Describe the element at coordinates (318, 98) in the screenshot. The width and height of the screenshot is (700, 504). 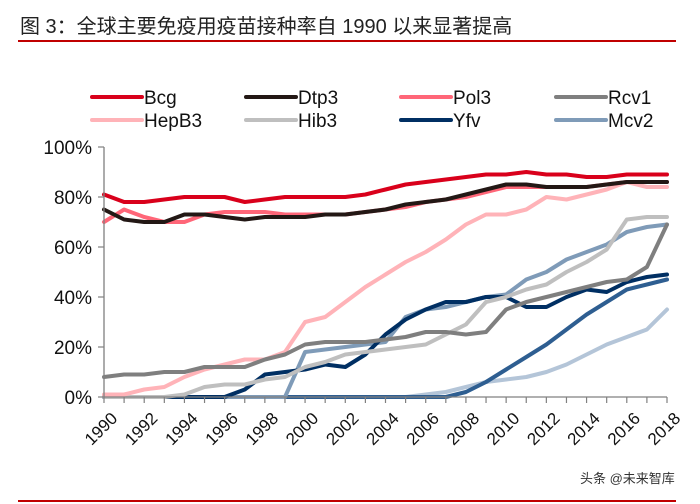
I see `legend-label: Dtp3` at that location.